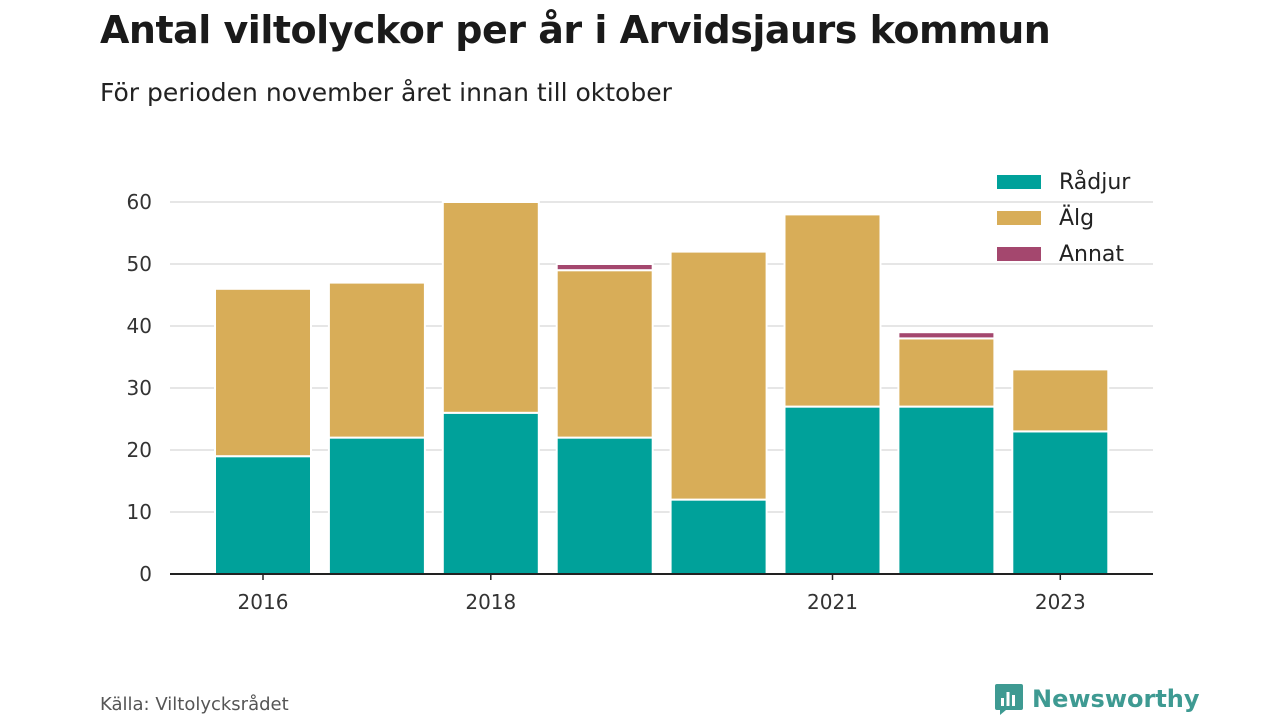  What do you see at coordinates (263, 602) in the screenshot?
I see `x-tick-label: 2016` at bounding box center [263, 602].